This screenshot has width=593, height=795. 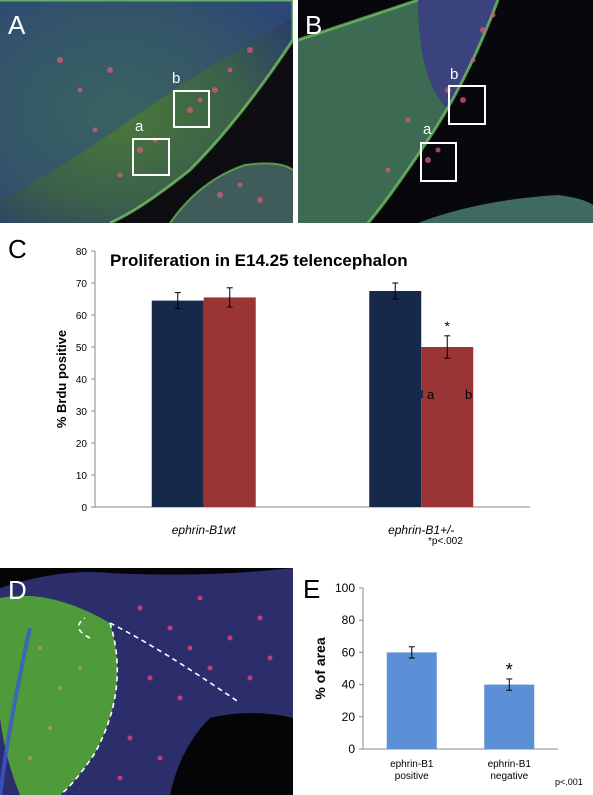 What do you see at coordinates (467, 105) in the screenshot?
I see `region-box-b-b` at bounding box center [467, 105].